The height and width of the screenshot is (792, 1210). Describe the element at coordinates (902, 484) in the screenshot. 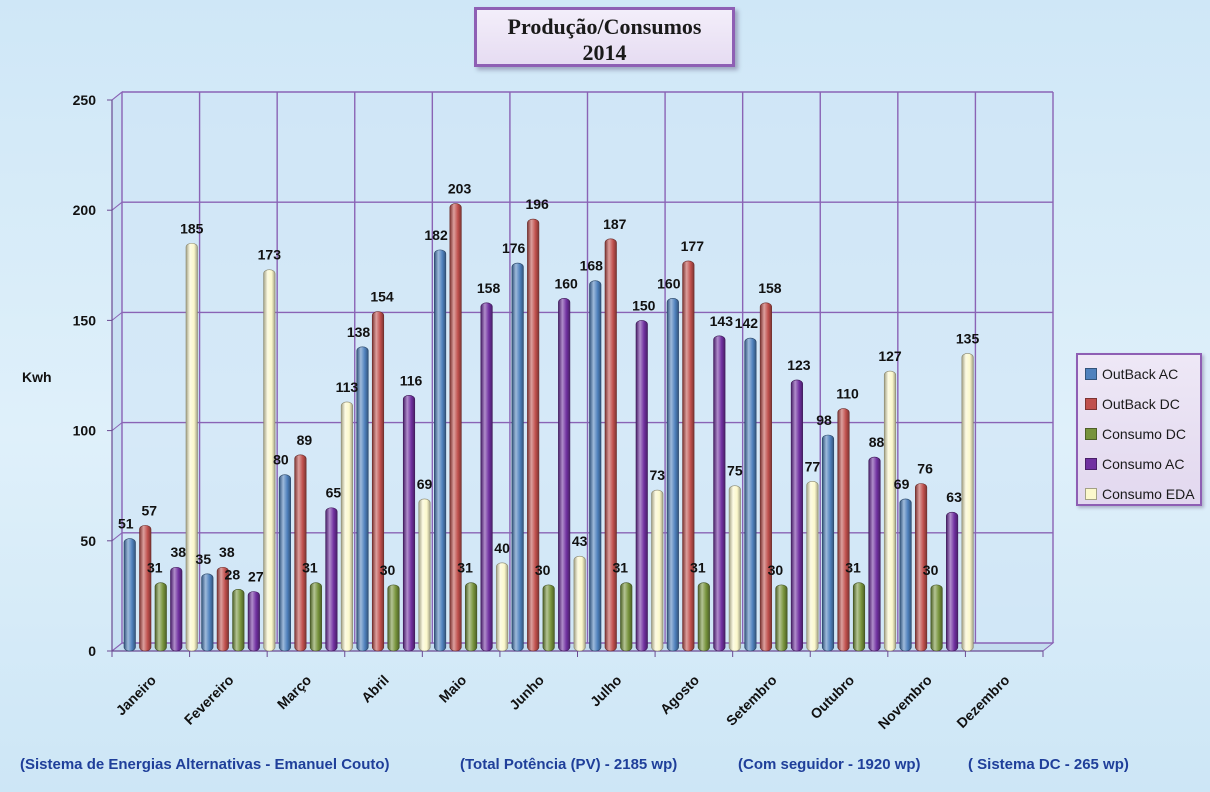

I see `data-label: 69` at that location.